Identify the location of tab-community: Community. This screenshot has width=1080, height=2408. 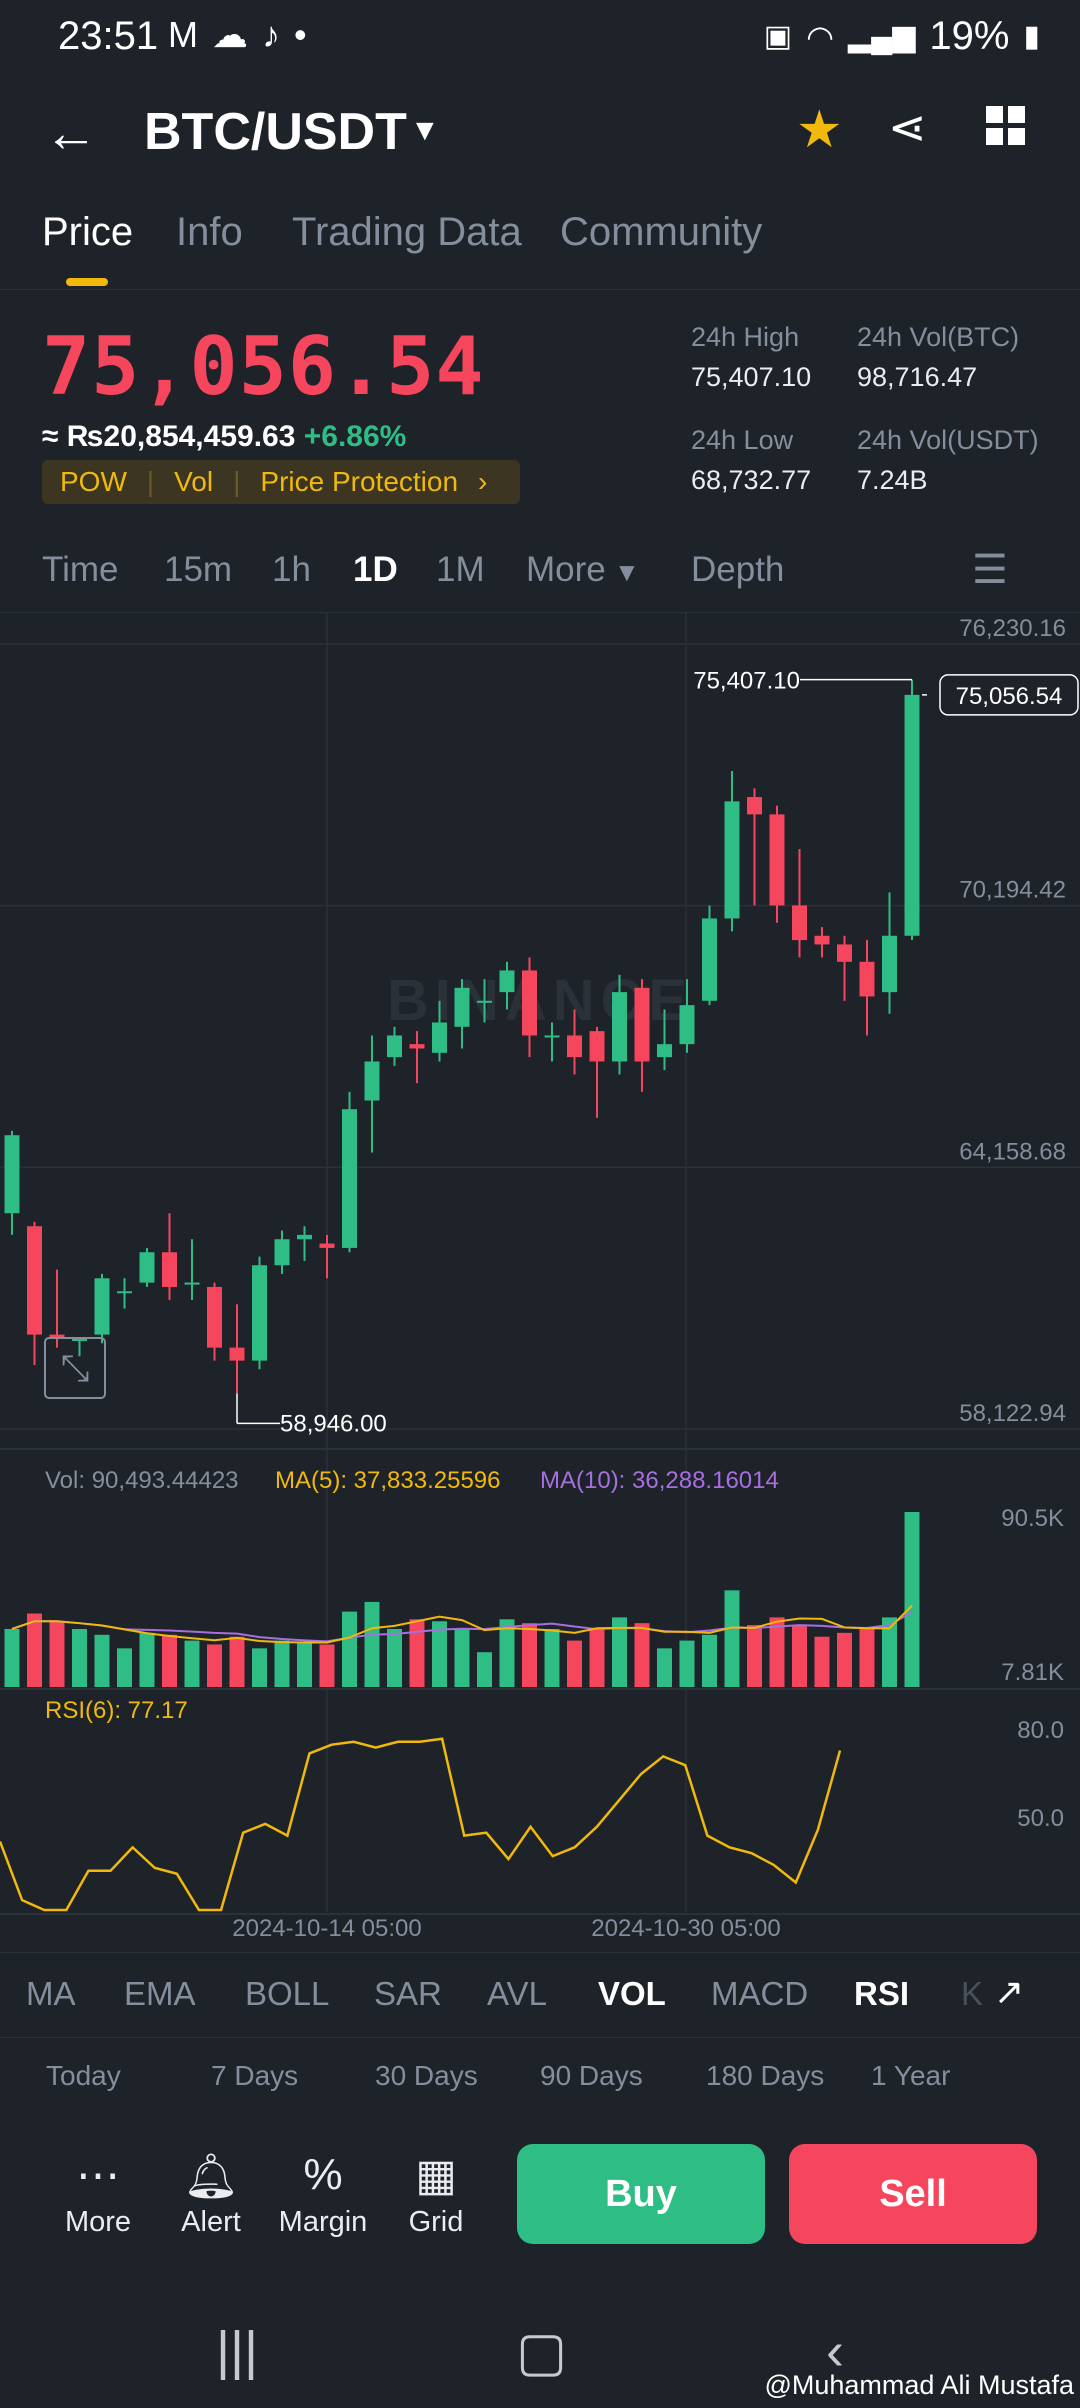
(661, 232).